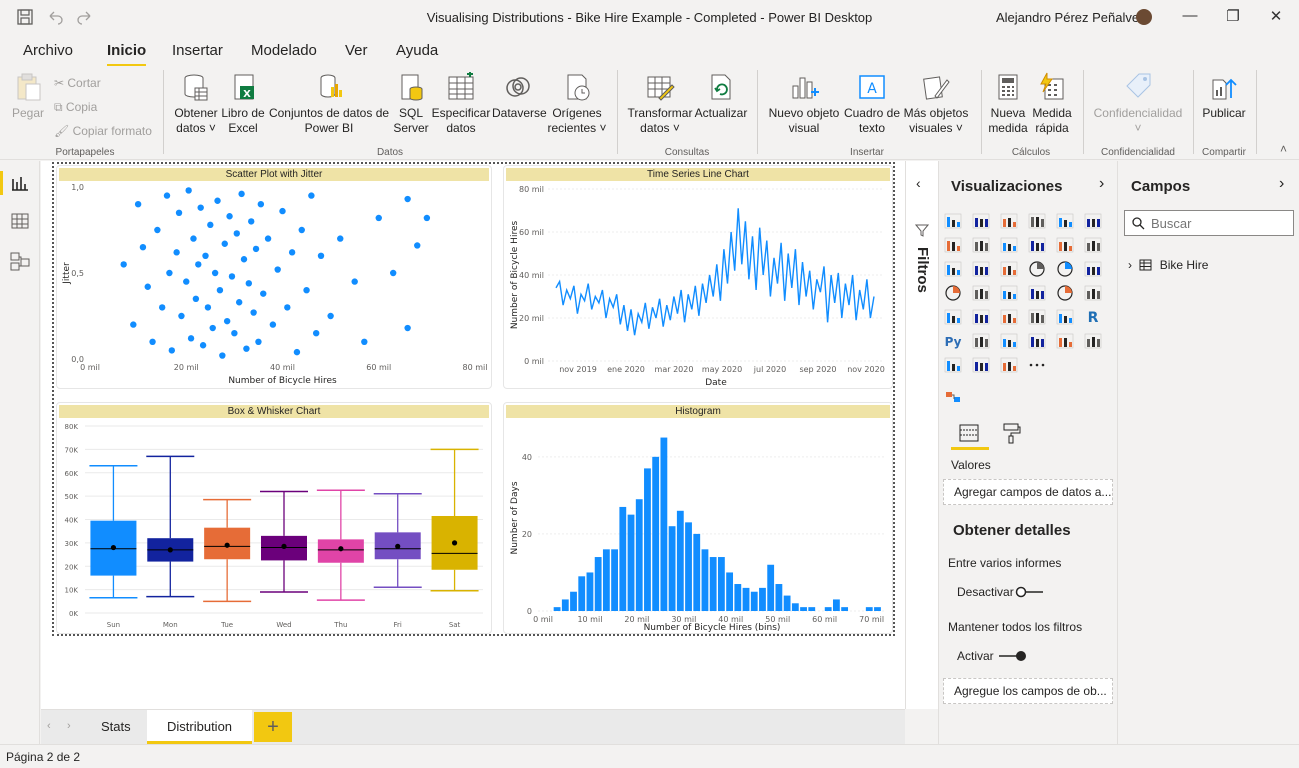 Image resolution: width=1299 pixels, height=768 pixels. I want to click on card-icon, so click(1093, 293).